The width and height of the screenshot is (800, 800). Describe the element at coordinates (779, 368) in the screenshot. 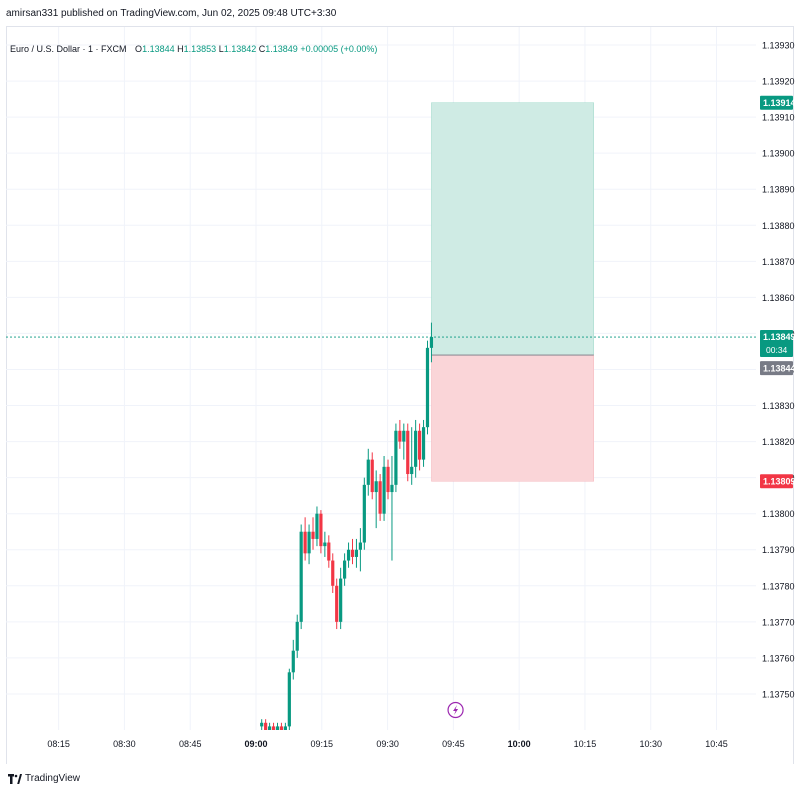

I see `entry-price-label: 1.13844` at that location.